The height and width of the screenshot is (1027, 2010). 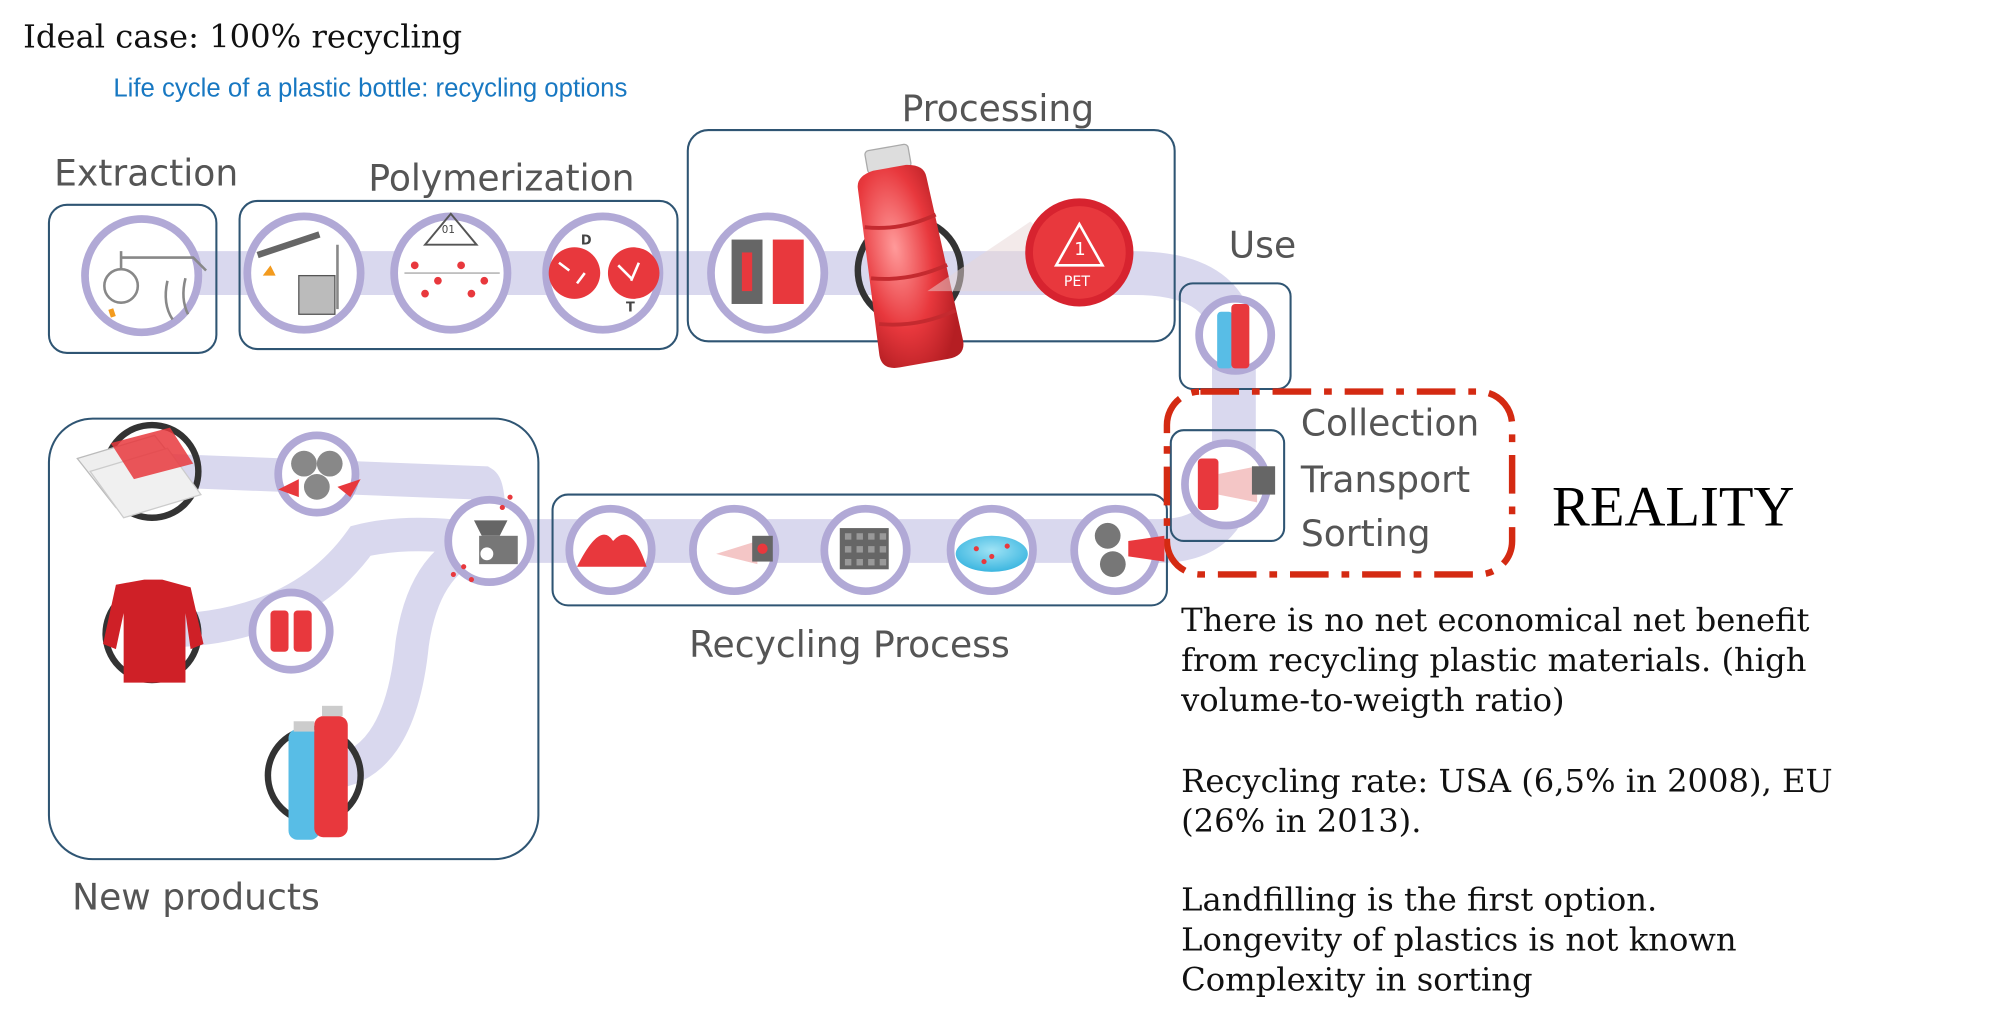 I want to click on lab-apparatus-icon, so click(x=304, y=273).